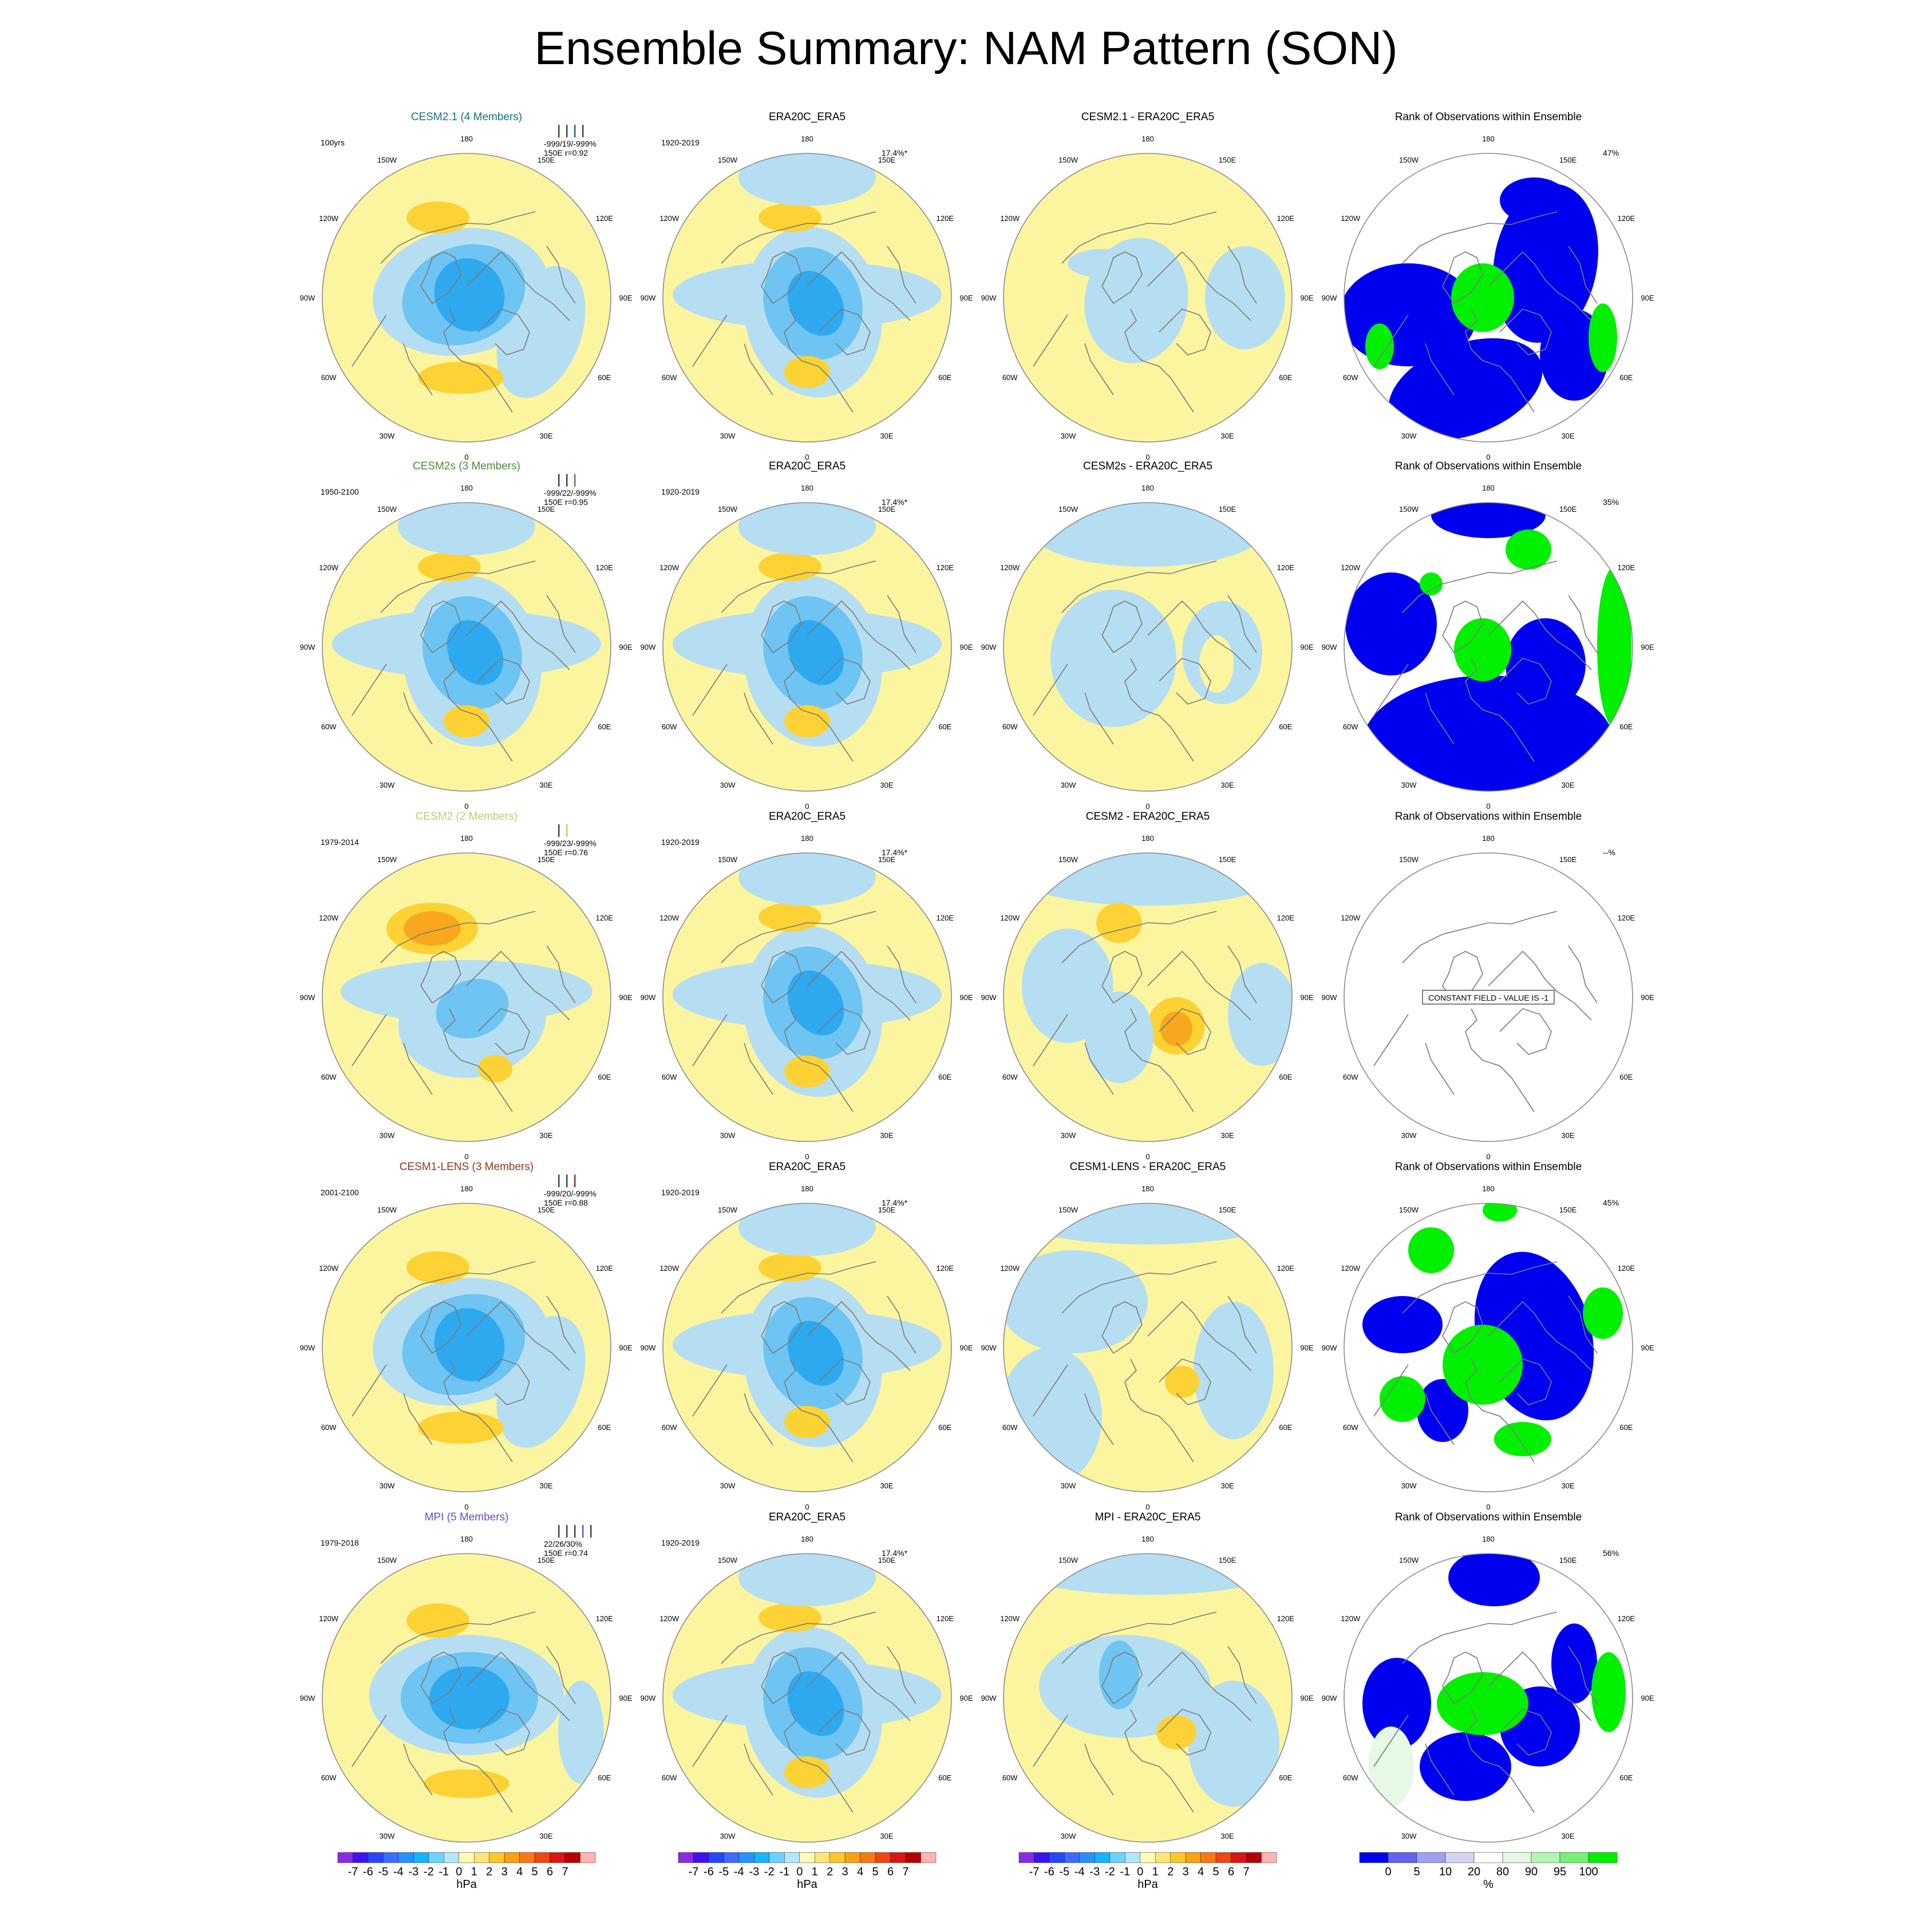 This screenshot has width=1932, height=1932. Describe the element at coordinates (559, 480) in the screenshot. I see `member-tick` at that location.